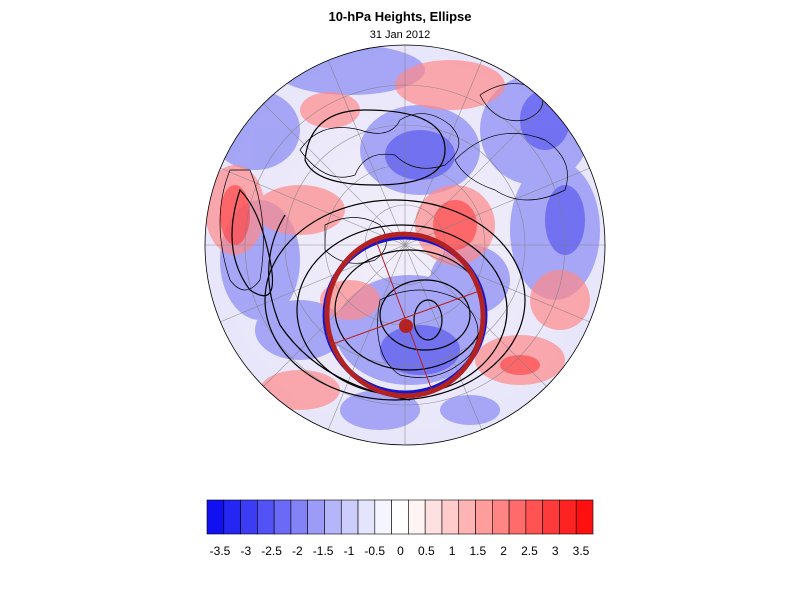  Describe the element at coordinates (220, 551) in the screenshot. I see `colorbar-tick-label: -3.5` at that location.